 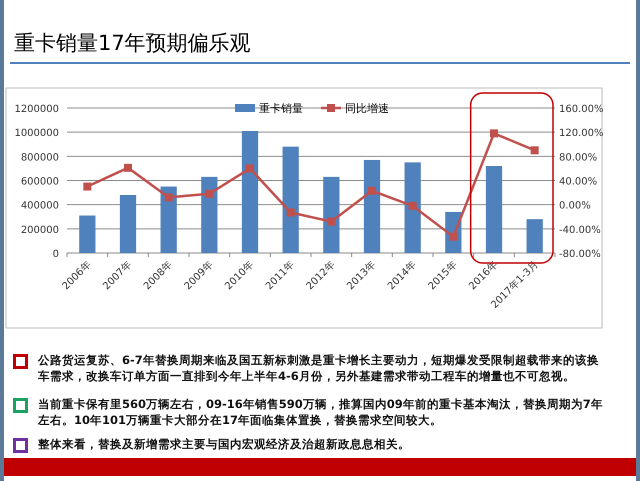 What do you see at coordinates (580, 254) in the screenshot?
I see `y2-tick-label: -80.00%` at bounding box center [580, 254].